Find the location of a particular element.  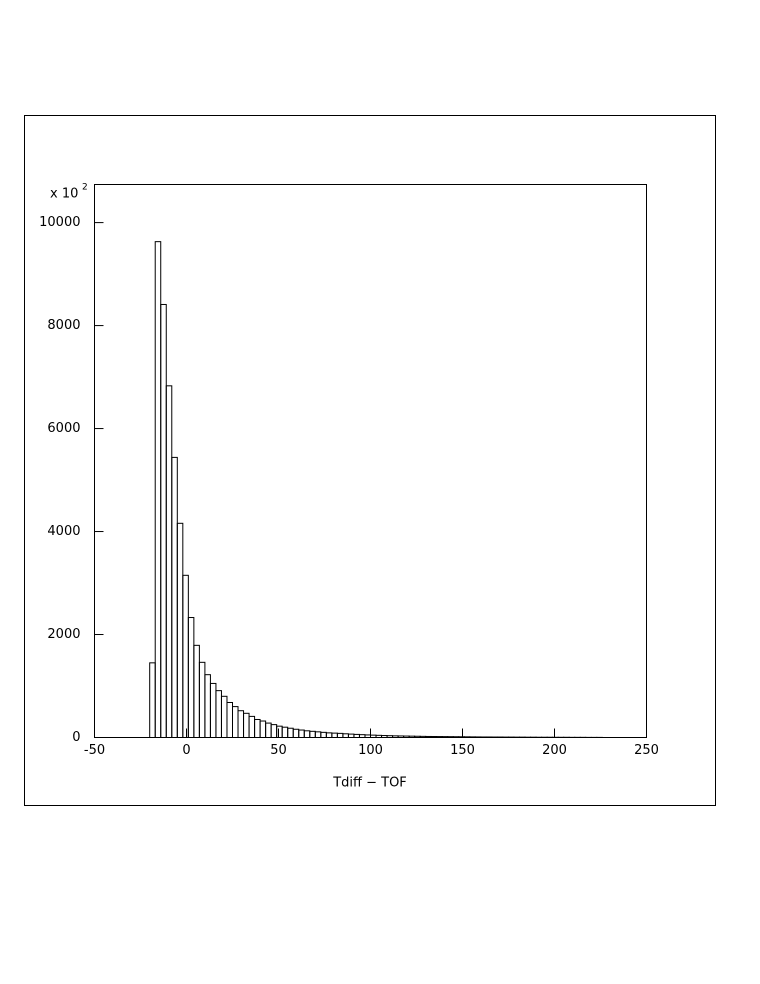

x-tick-label: 200 is located at coordinates (554, 750).